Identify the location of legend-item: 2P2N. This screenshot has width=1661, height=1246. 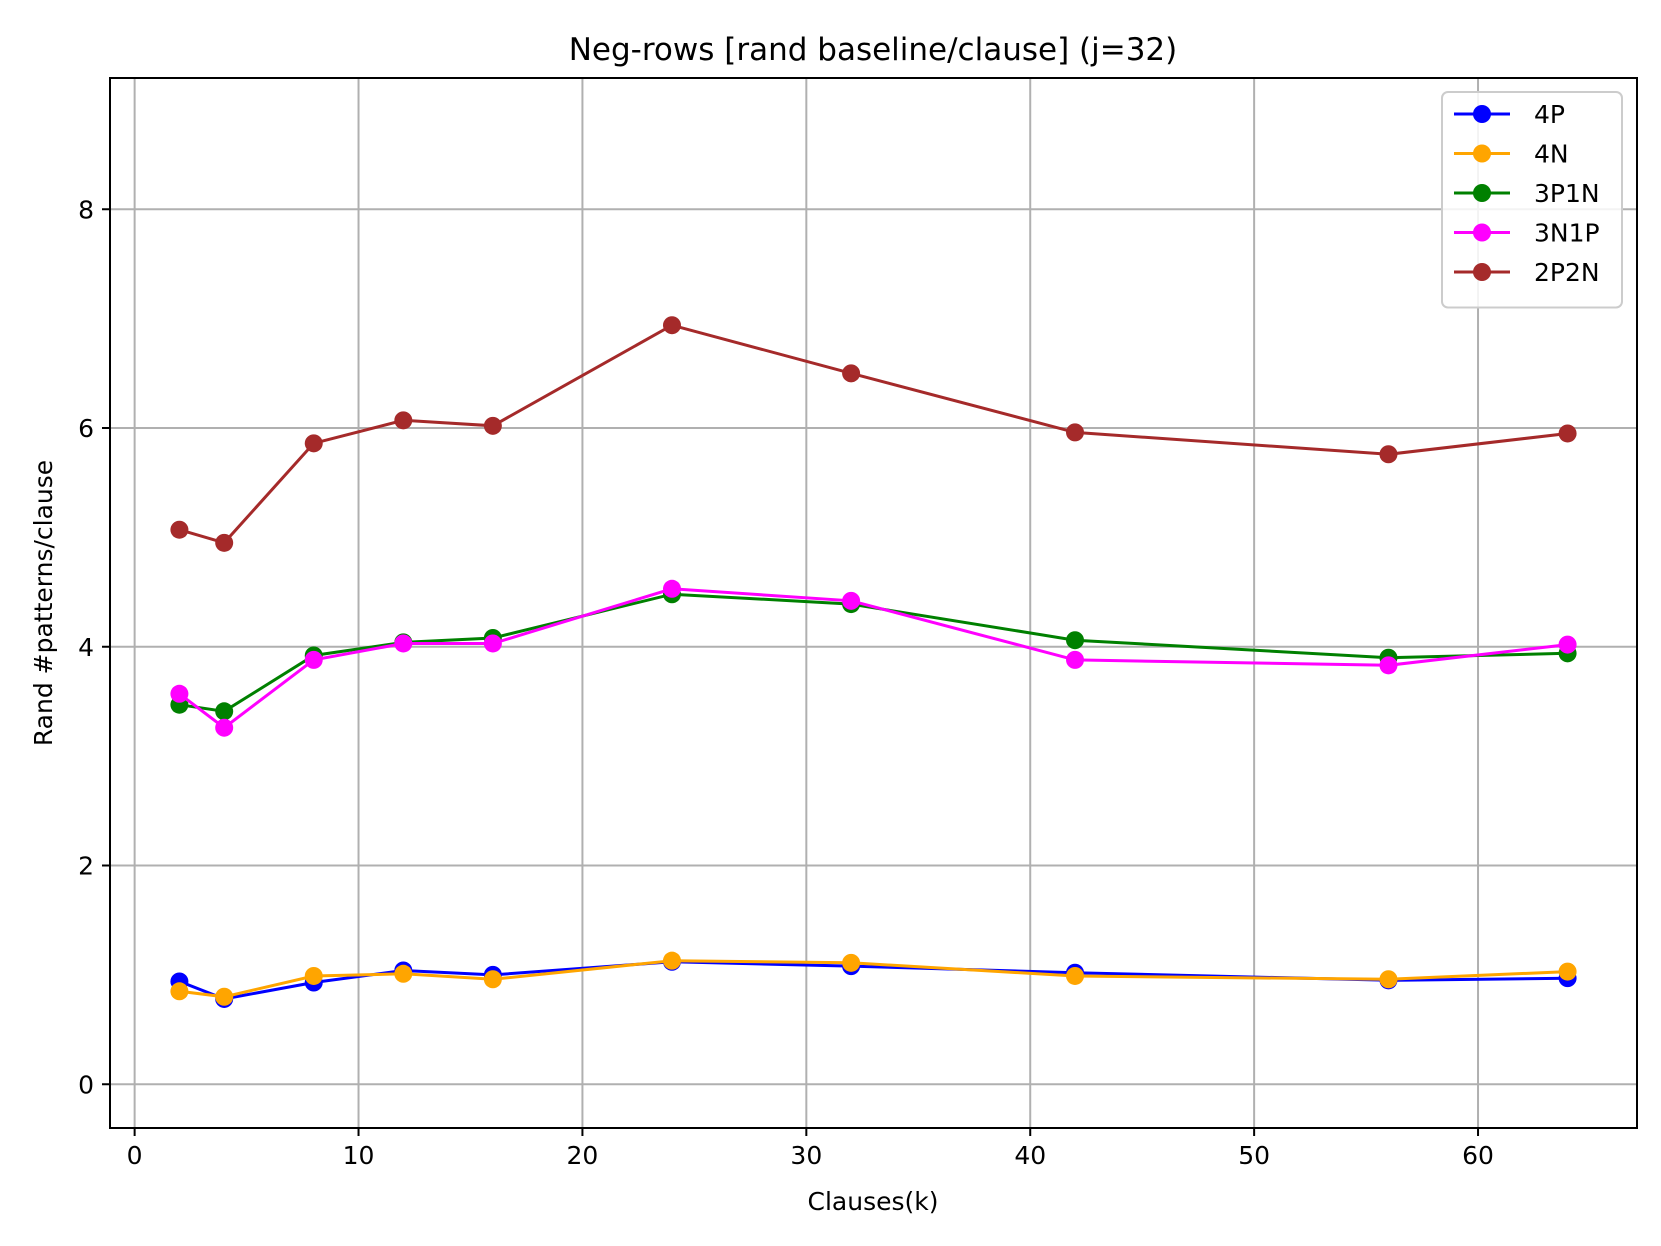
(1527, 272).